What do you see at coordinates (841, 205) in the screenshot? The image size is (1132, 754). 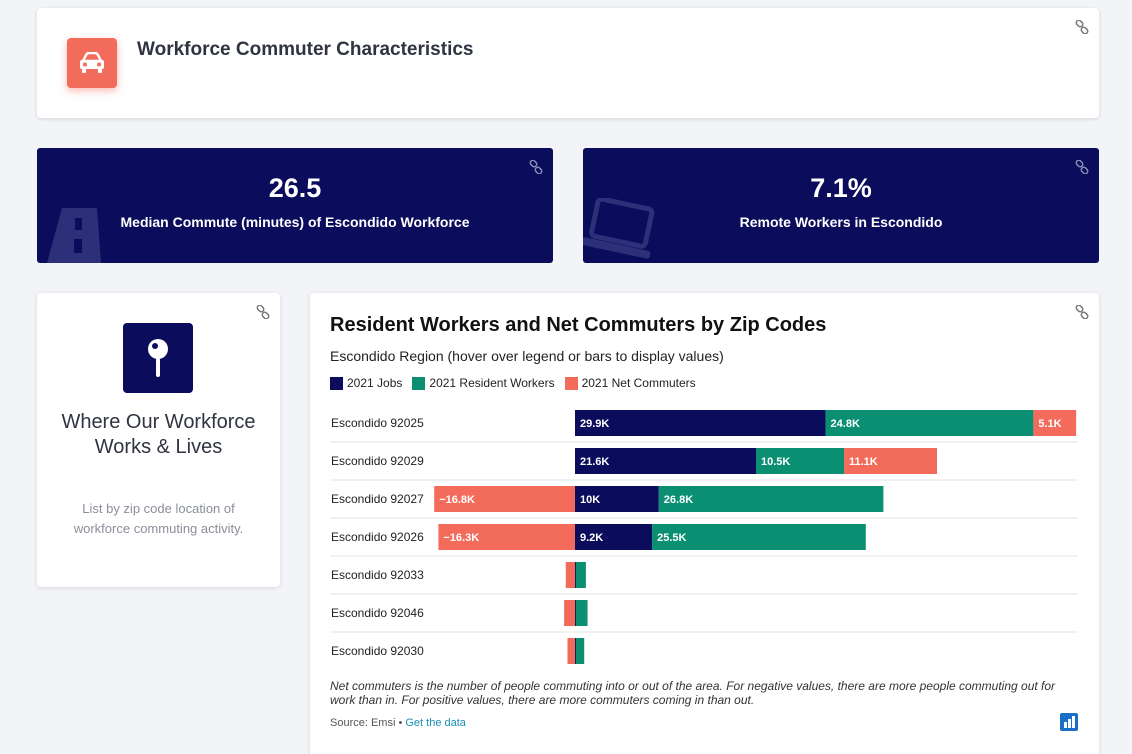 I see `remote-workers-card: 7.1% Remote Workers in Escondido` at bounding box center [841, 205].